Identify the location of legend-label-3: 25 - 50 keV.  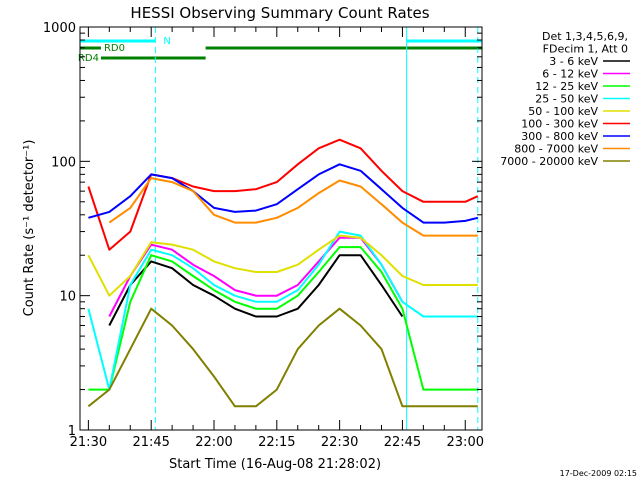
(566, 99).